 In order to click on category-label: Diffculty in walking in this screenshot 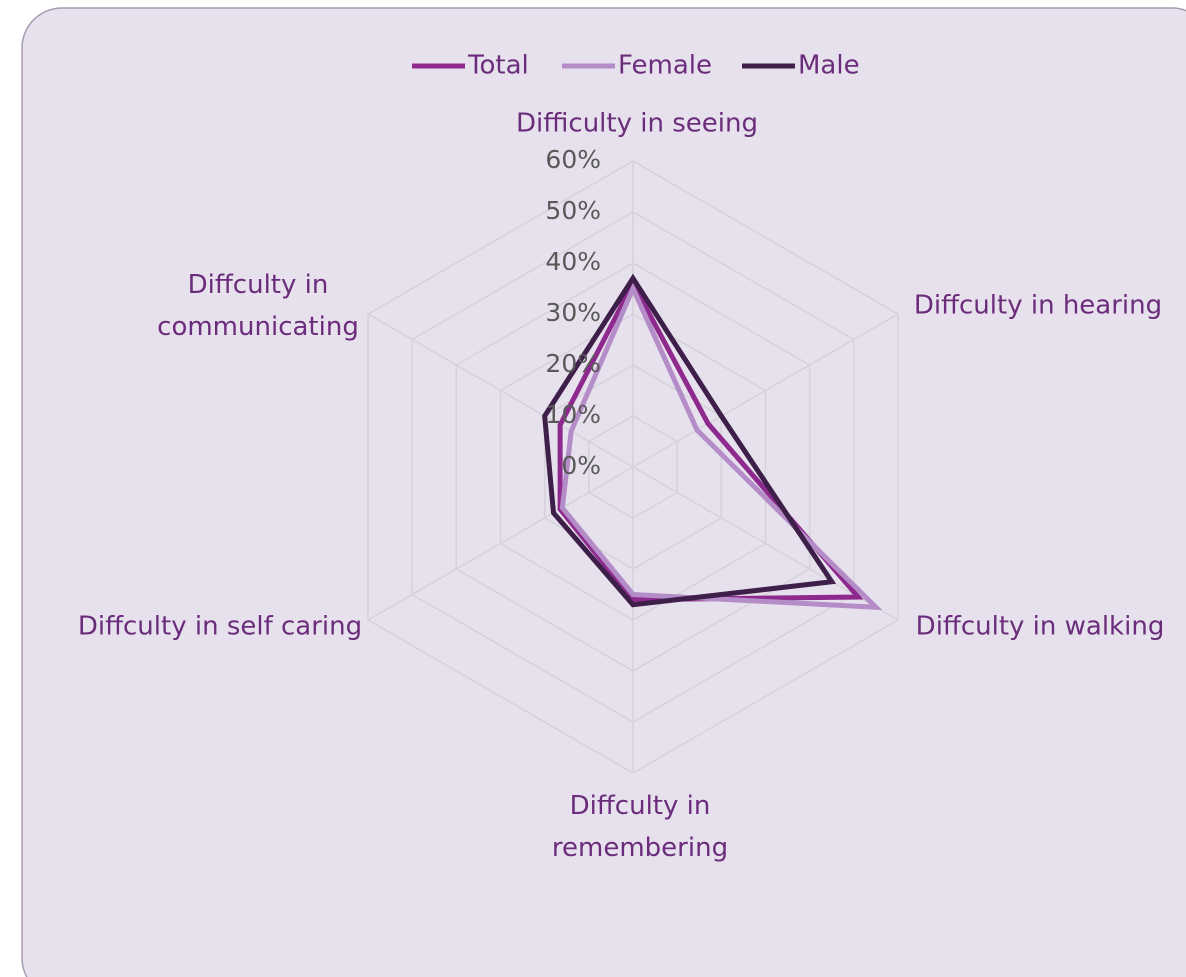, I will do `click(1040, 627)`.